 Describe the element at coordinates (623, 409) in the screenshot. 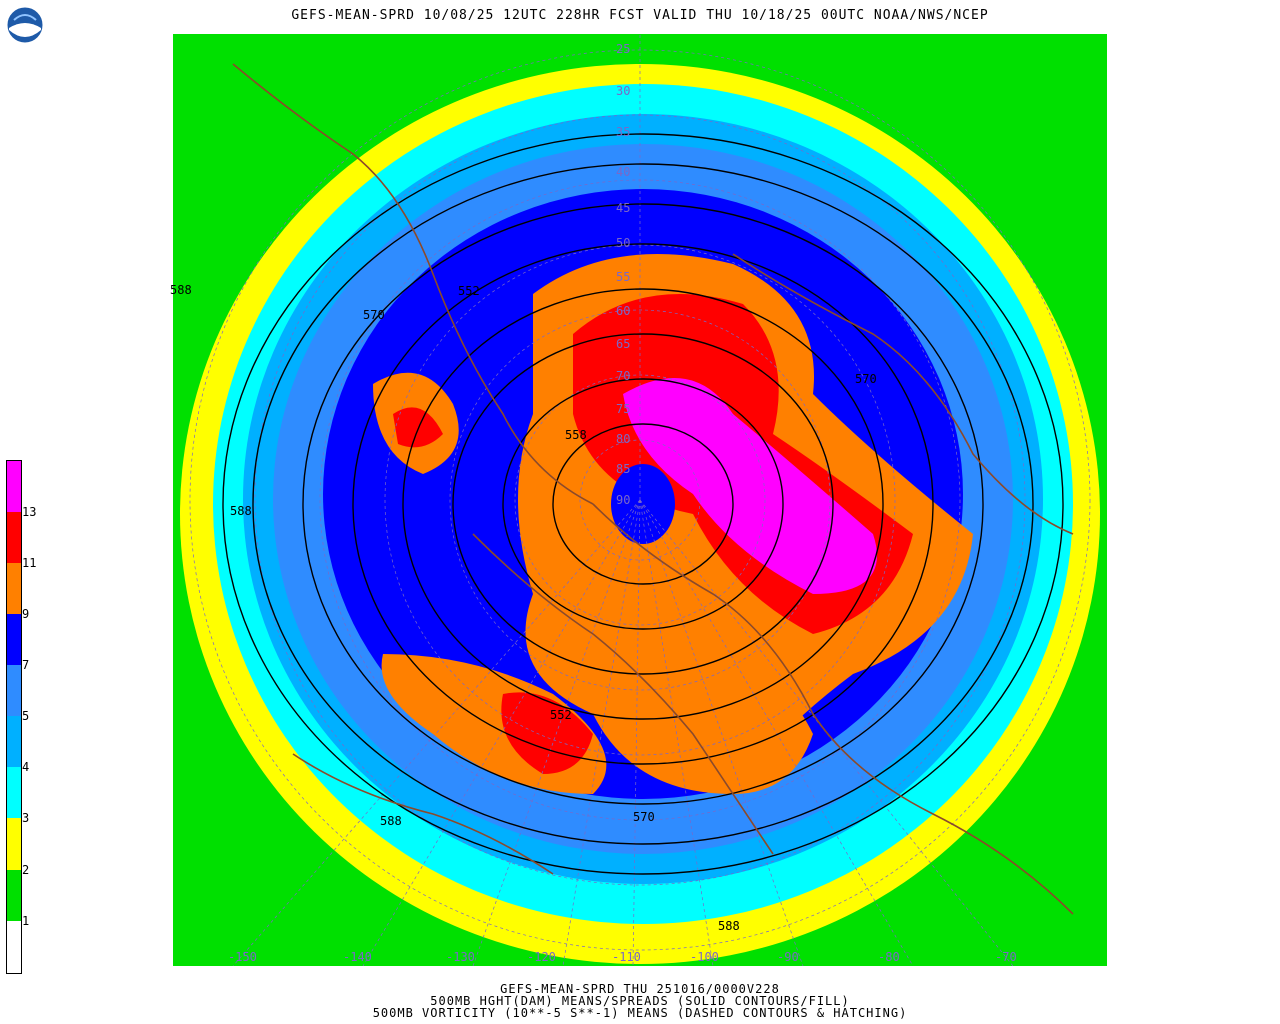

I see `latitude-label: 75` at that location.